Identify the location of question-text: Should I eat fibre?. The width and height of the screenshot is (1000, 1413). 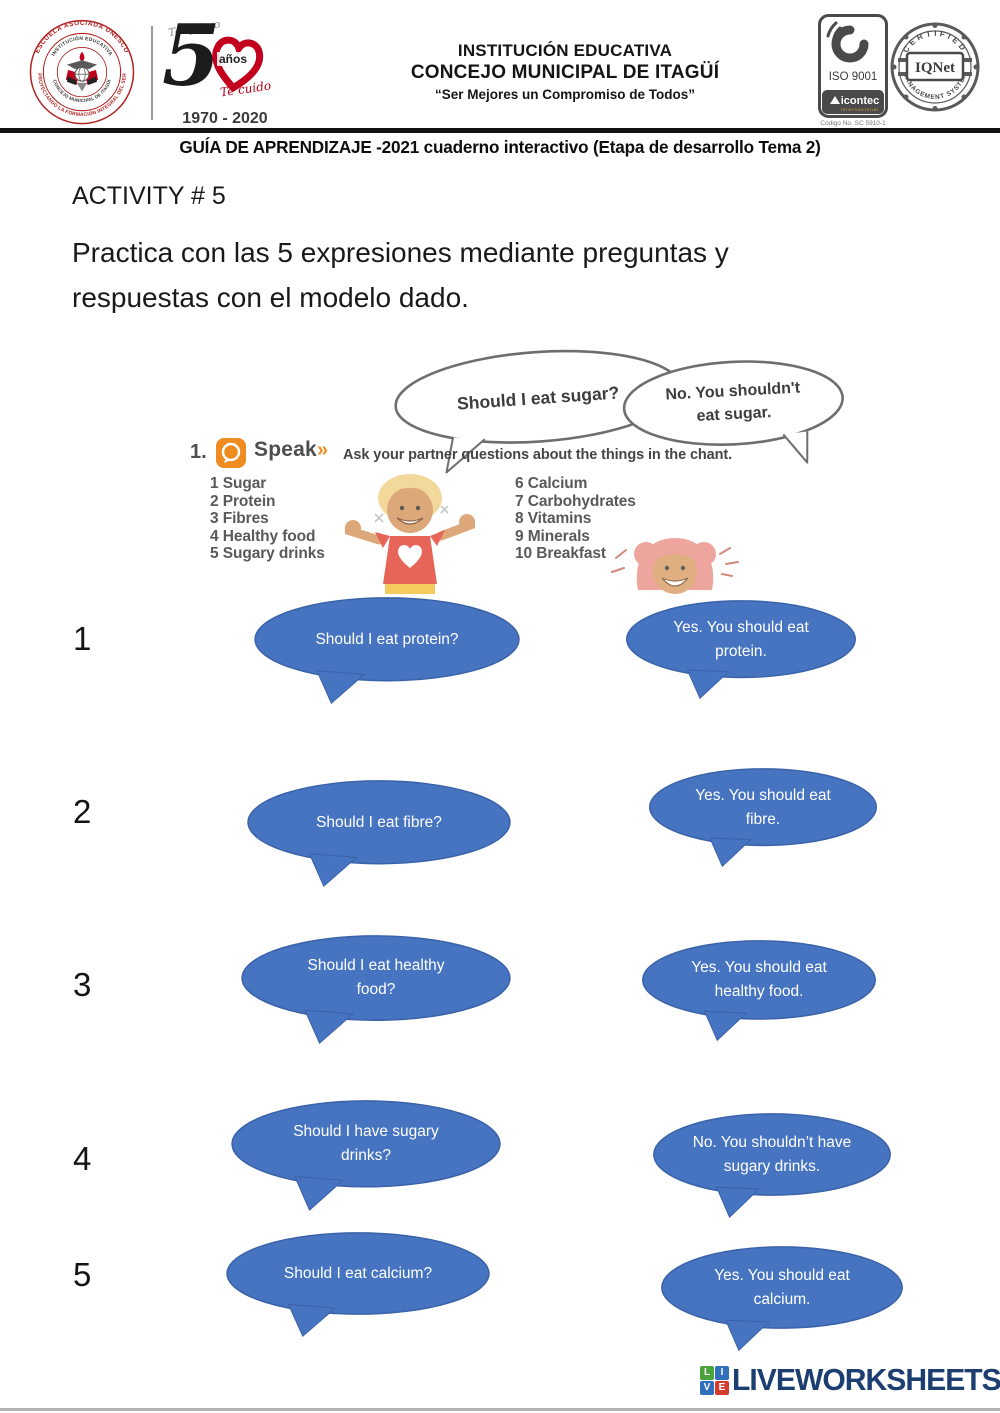
(379, 822).